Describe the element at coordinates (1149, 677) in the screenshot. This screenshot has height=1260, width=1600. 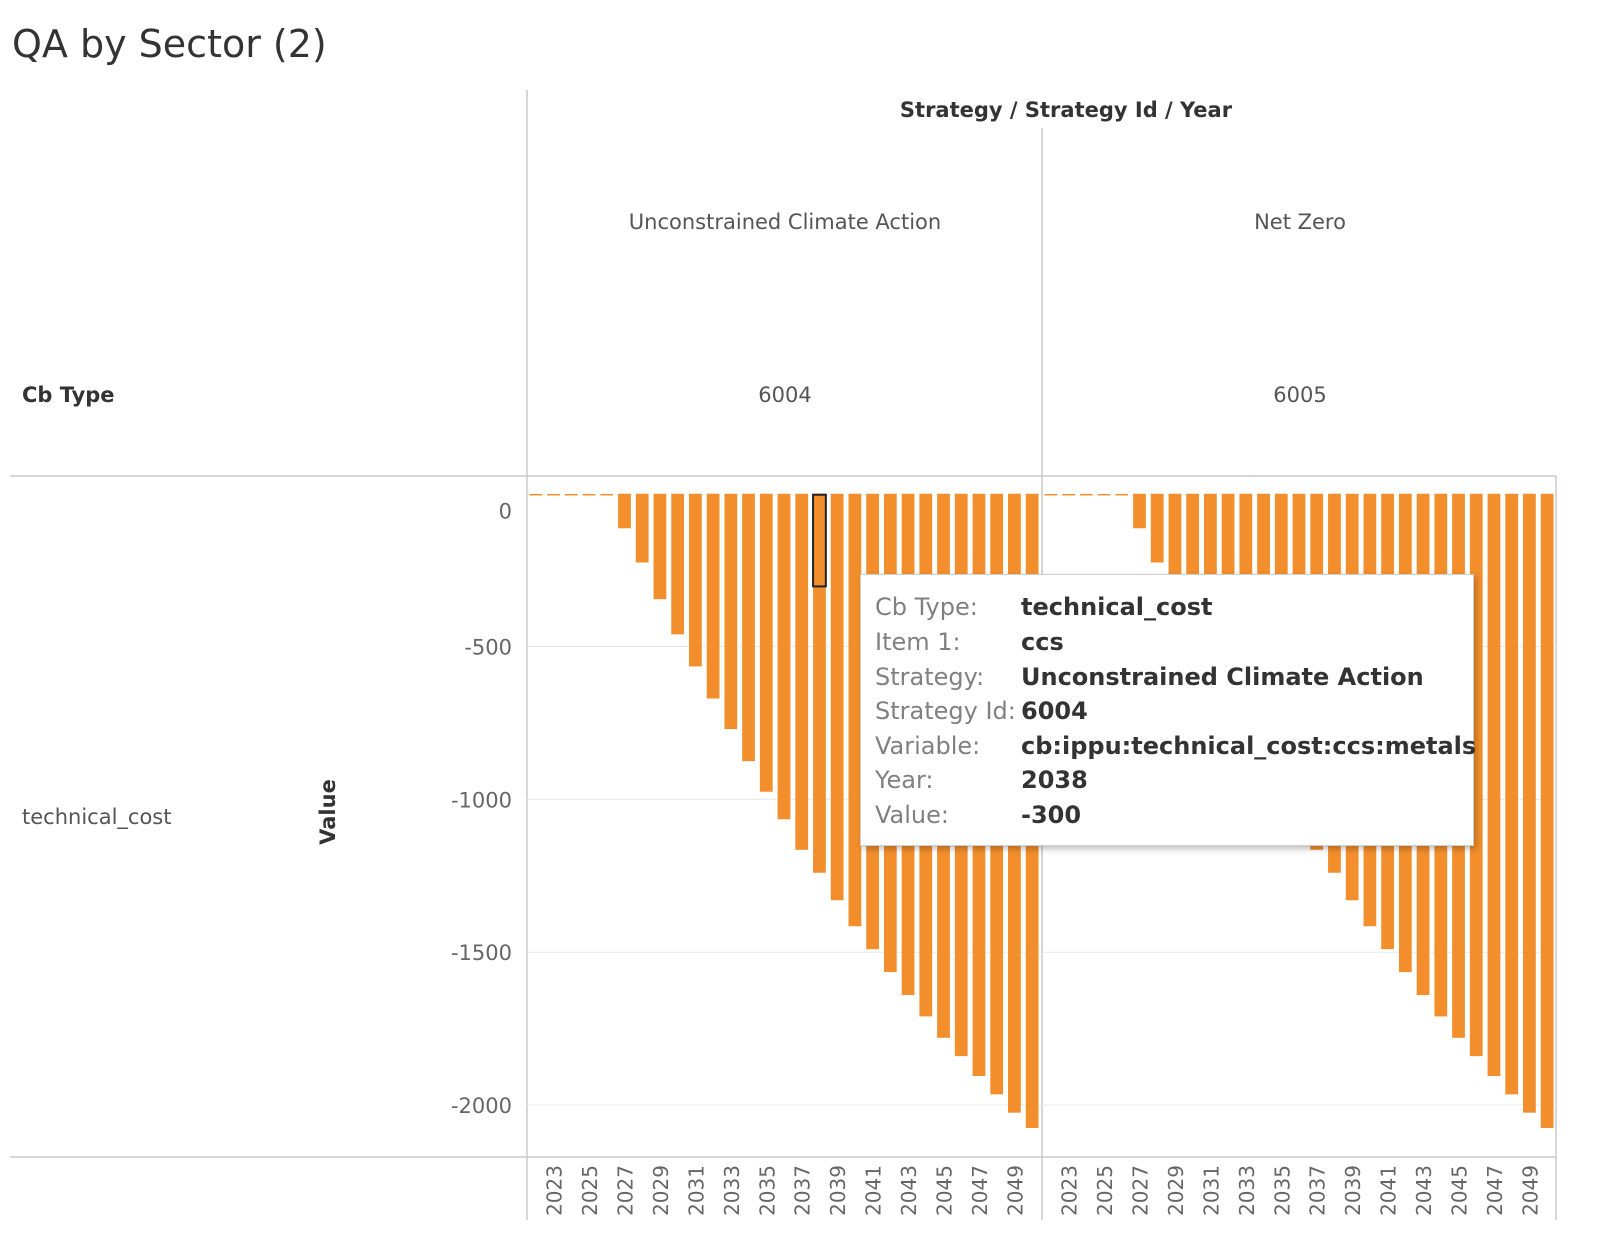
I see `tooltip-row-strategy: Strategy: Unconstrained Climate Action` at that location.